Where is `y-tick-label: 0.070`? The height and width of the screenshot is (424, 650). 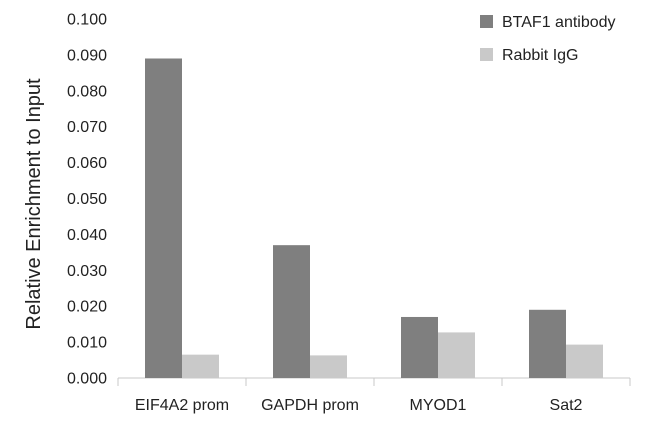
y-tick-label: 0.070 is located at coordinates (87, 127).